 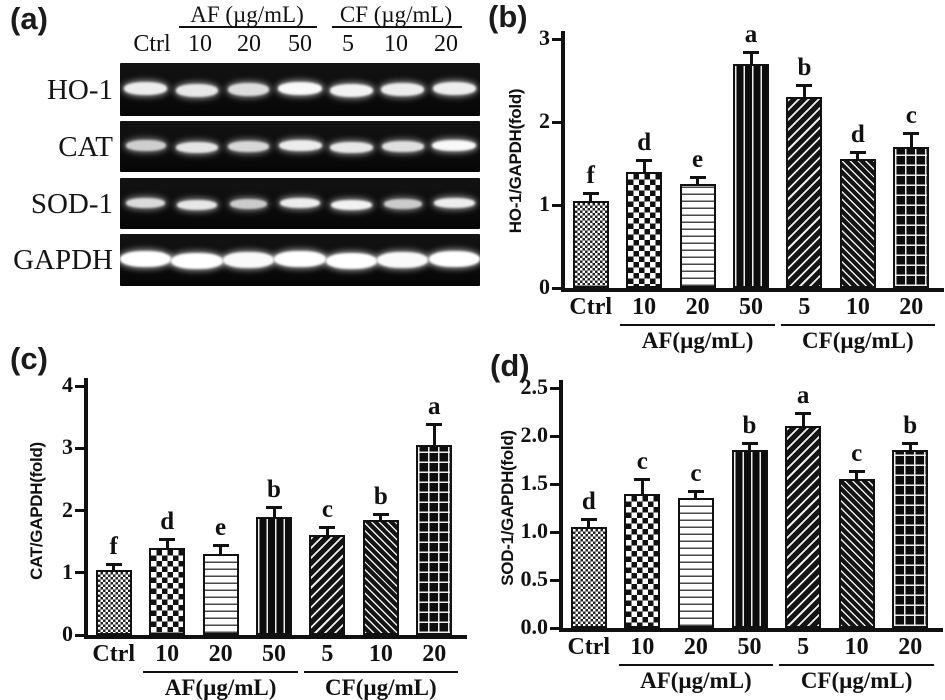 What do you see at coordinates (67, 509) in the screenshot?
I see `chart-c-y-tick-label: 2` at bounding box center [67, 509].